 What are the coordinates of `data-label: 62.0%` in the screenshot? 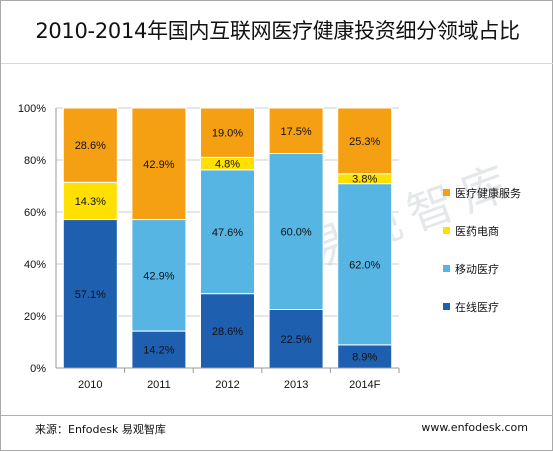 It's located at (364, 265).